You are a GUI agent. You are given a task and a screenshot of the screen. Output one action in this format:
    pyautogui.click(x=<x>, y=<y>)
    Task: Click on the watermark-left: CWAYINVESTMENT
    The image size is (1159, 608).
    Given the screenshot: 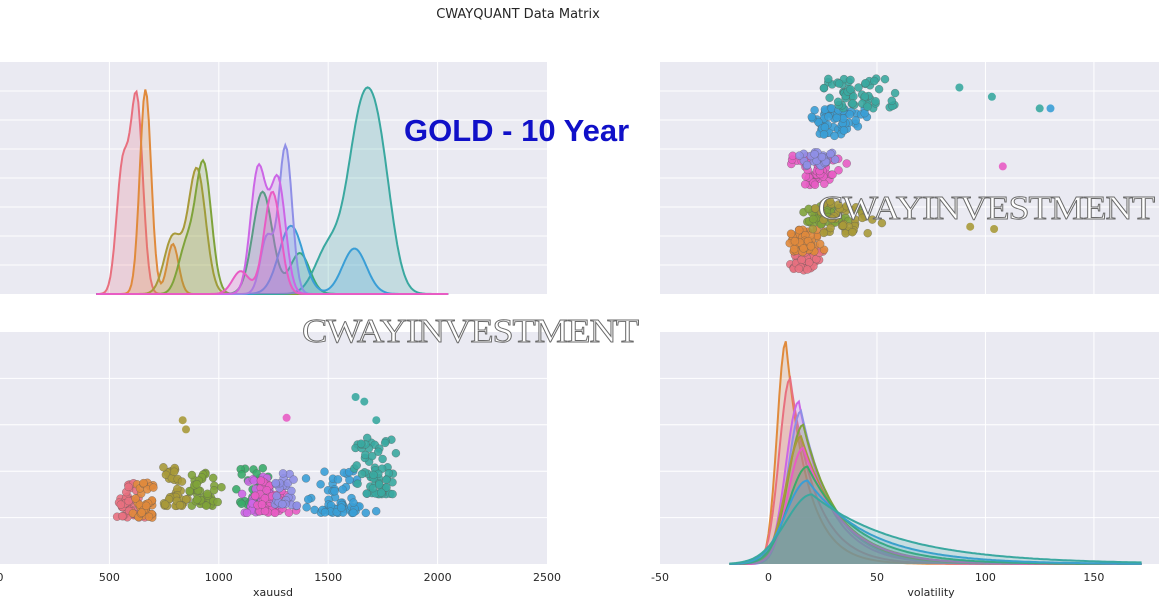 What is the action you would take?
    pyautogui.click(x=470, y=331)
    